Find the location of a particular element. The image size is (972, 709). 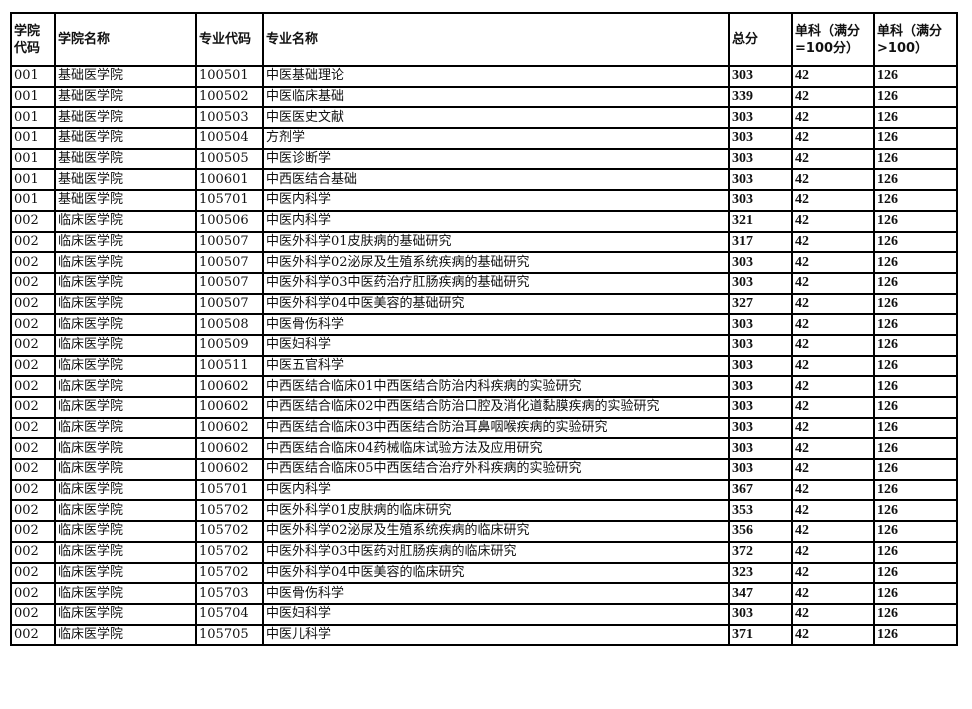

total-score-cell: 339 is located at coordinates (760, 97).